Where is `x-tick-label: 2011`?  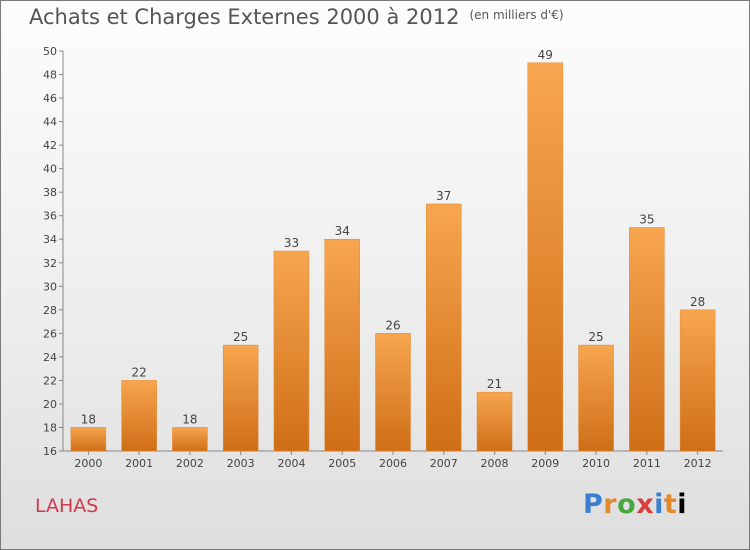 x-tick-label: 2011 is located at coordinates (647, 463).